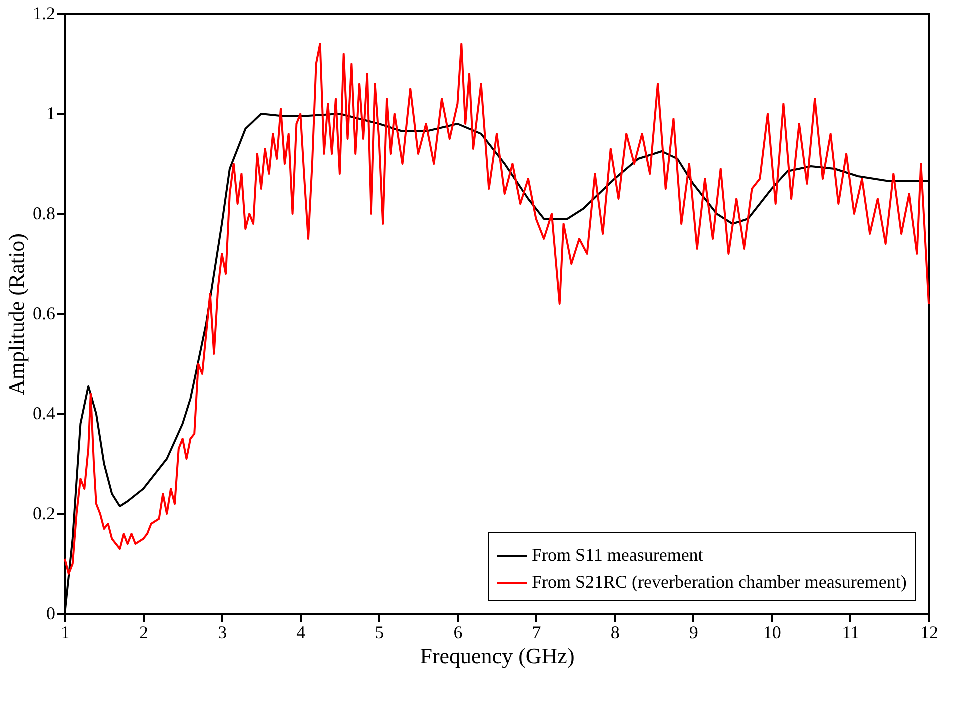 This screenshot has height=704, width=974. I want to click on x-tick-label: 7, so click(537, 632).